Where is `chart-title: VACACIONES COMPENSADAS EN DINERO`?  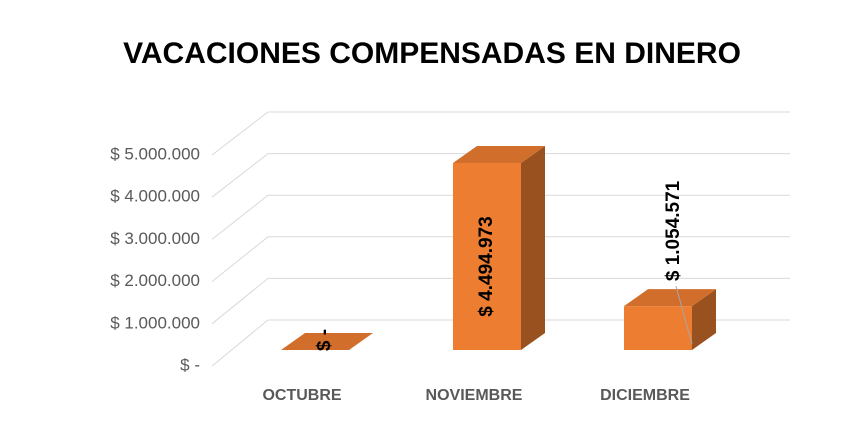 chart-title: VACACIONES COMPENSADAS EN DINERO is located at coordinates (432, 53).